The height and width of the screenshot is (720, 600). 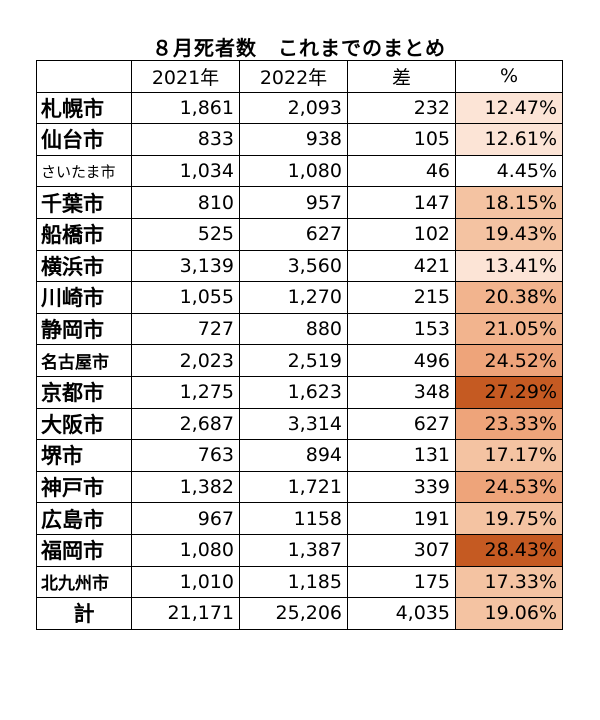 I want to click on table-row: 名古屋市 2,023 2,519 496 24.52%, so click(x=299, y=360).